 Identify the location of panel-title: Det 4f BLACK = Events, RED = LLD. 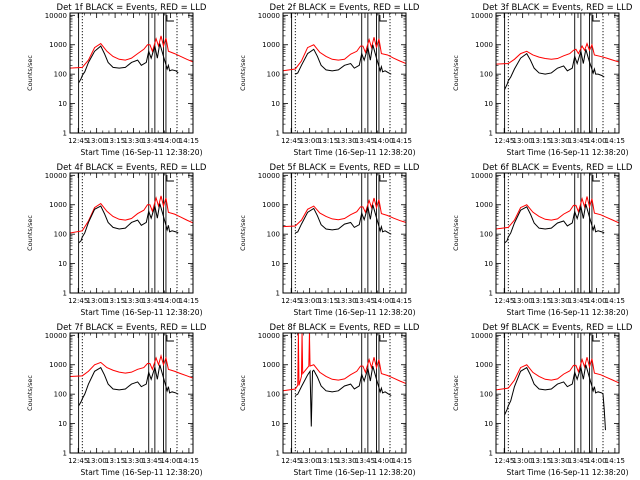
(132, 168).